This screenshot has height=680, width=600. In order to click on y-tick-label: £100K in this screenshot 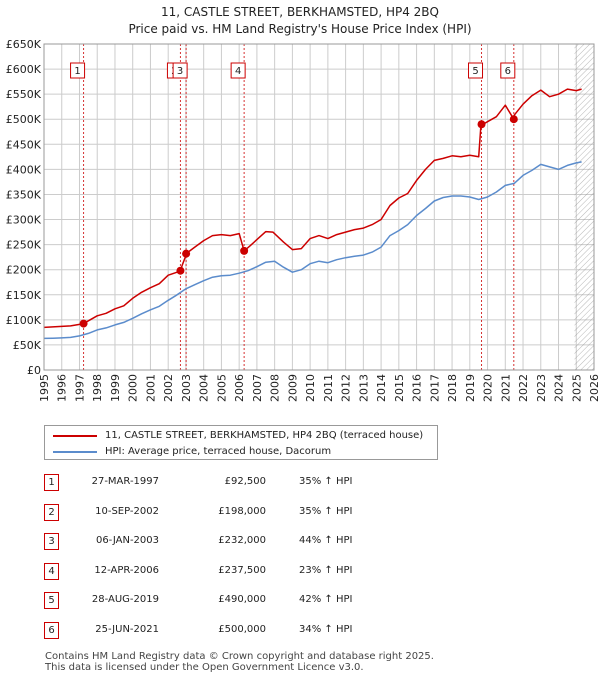, I will do `click(24, 320)`.